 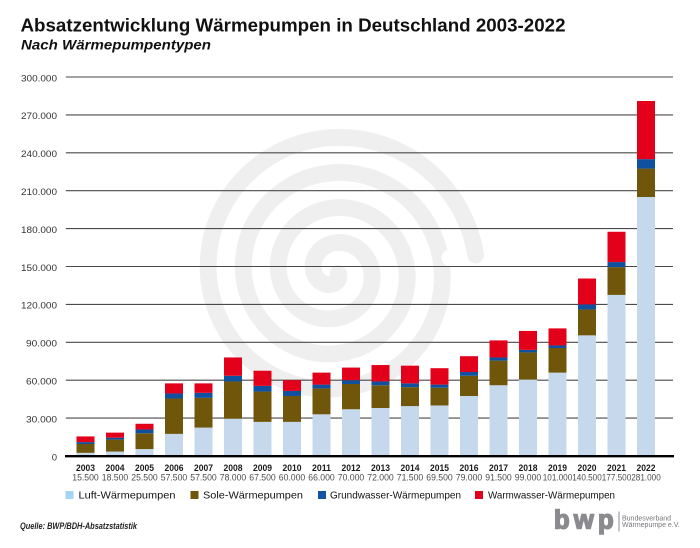 I want to click on svg-text: 2014, so click(x=411, y=468).